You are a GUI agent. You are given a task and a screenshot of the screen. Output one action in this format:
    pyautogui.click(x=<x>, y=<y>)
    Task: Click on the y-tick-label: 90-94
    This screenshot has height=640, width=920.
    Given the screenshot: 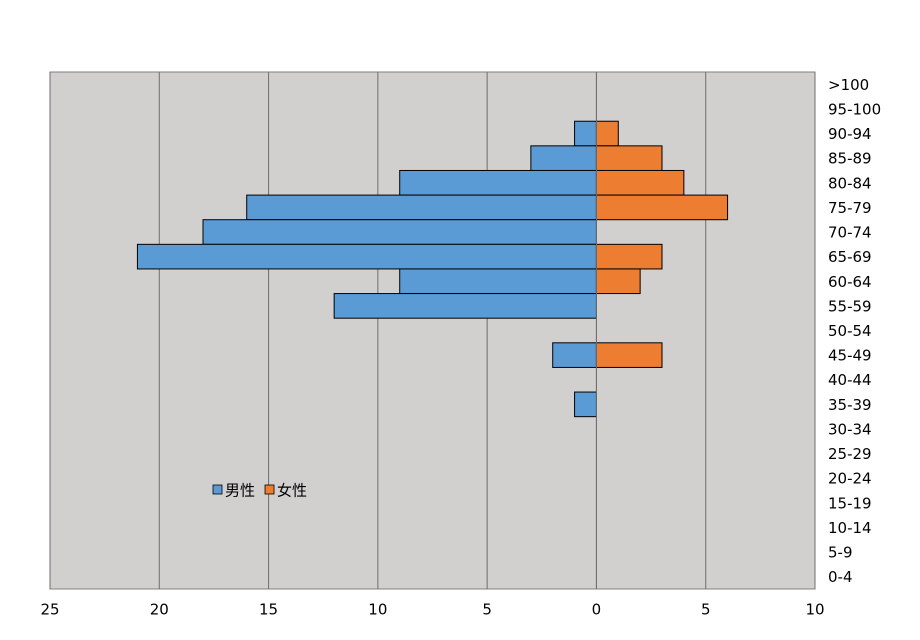 What is the action you would take?
    pyautogui.click(x=850, y=134)
    